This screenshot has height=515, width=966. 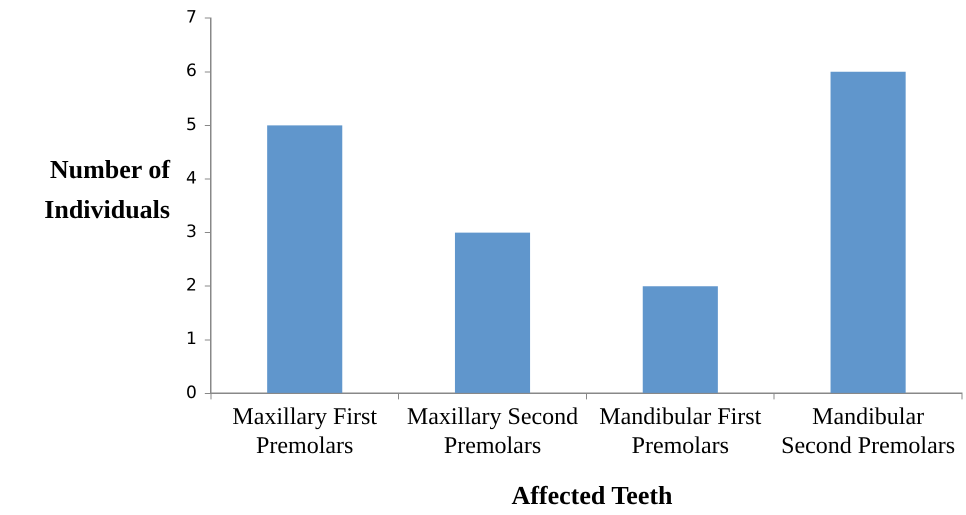 I want to click on y-tick-label: 1, so click(x=191, y=339).